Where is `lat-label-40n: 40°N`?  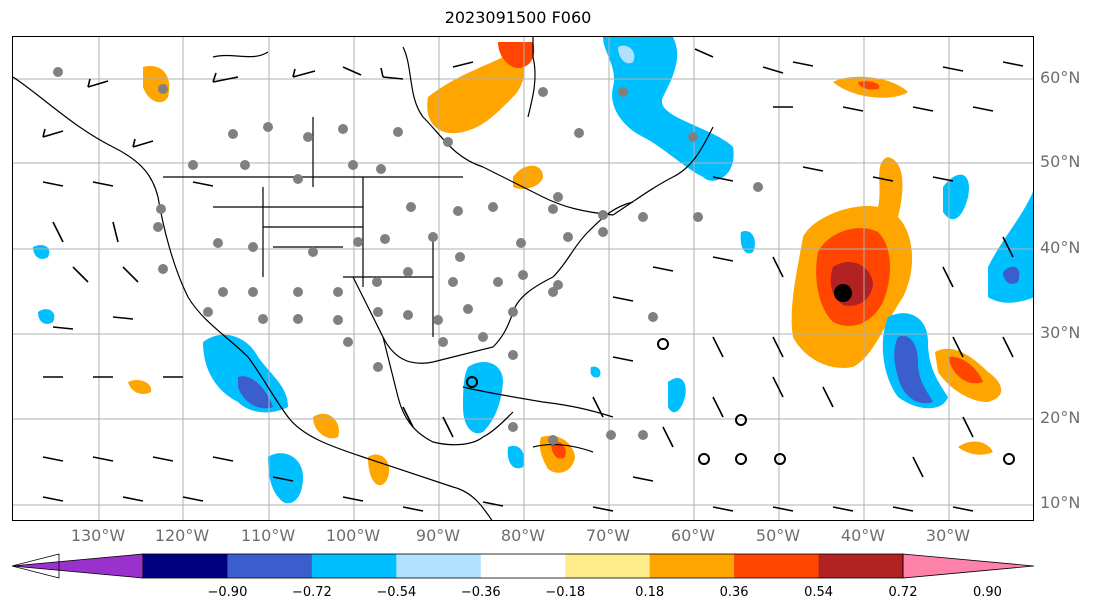 lat-label-40n: 40°N is located at coordinates (1060, 247).